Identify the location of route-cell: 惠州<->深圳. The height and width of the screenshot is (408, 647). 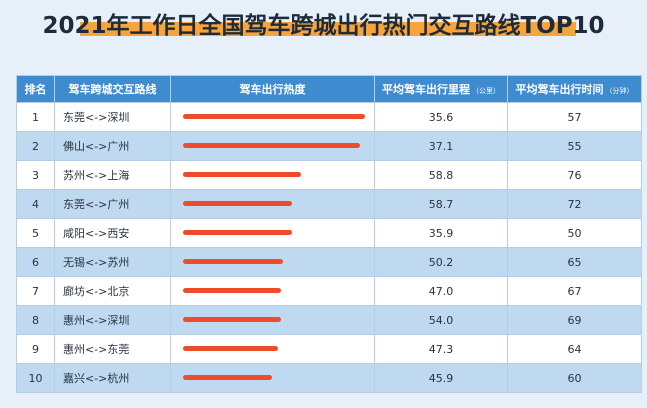
(112, 320).